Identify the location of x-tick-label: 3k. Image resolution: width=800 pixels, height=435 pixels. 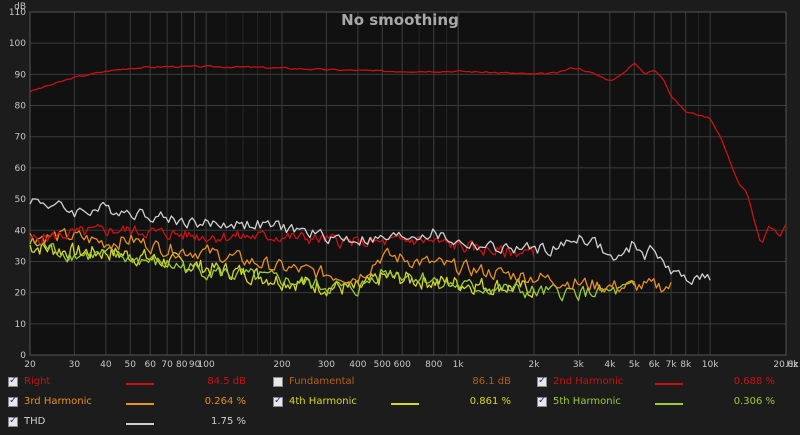
(579, 365).